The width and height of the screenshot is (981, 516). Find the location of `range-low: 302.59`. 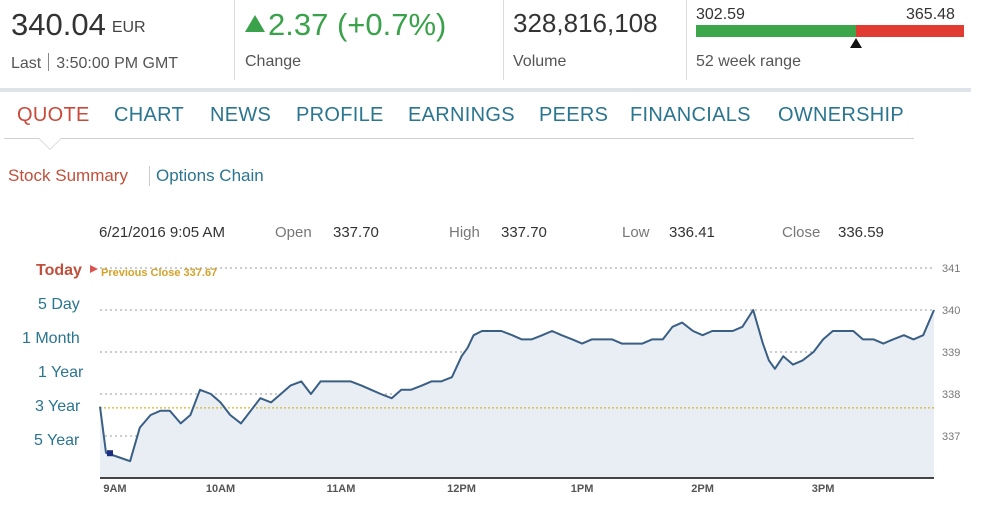

range-low: 302.59 is located at coordinates (720, 14).